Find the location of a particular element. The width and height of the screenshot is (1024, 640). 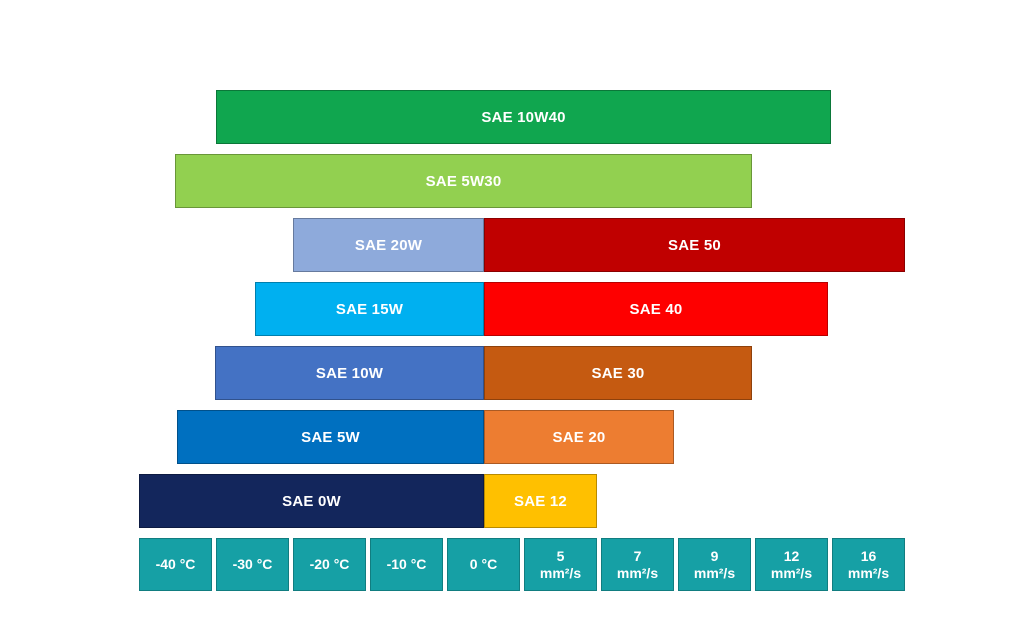

bar-segment-sae-10w: SAE 10W is located at coordinates (349, 373).